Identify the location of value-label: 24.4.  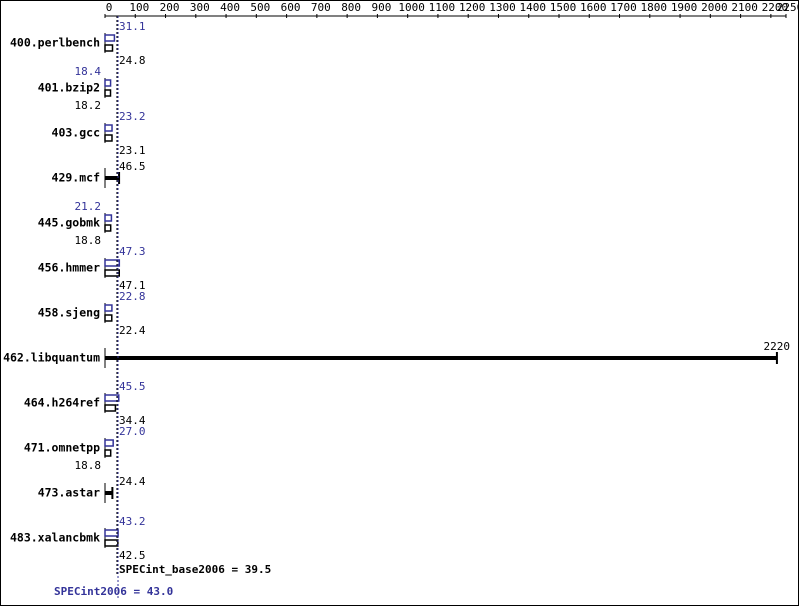
(132, 481).